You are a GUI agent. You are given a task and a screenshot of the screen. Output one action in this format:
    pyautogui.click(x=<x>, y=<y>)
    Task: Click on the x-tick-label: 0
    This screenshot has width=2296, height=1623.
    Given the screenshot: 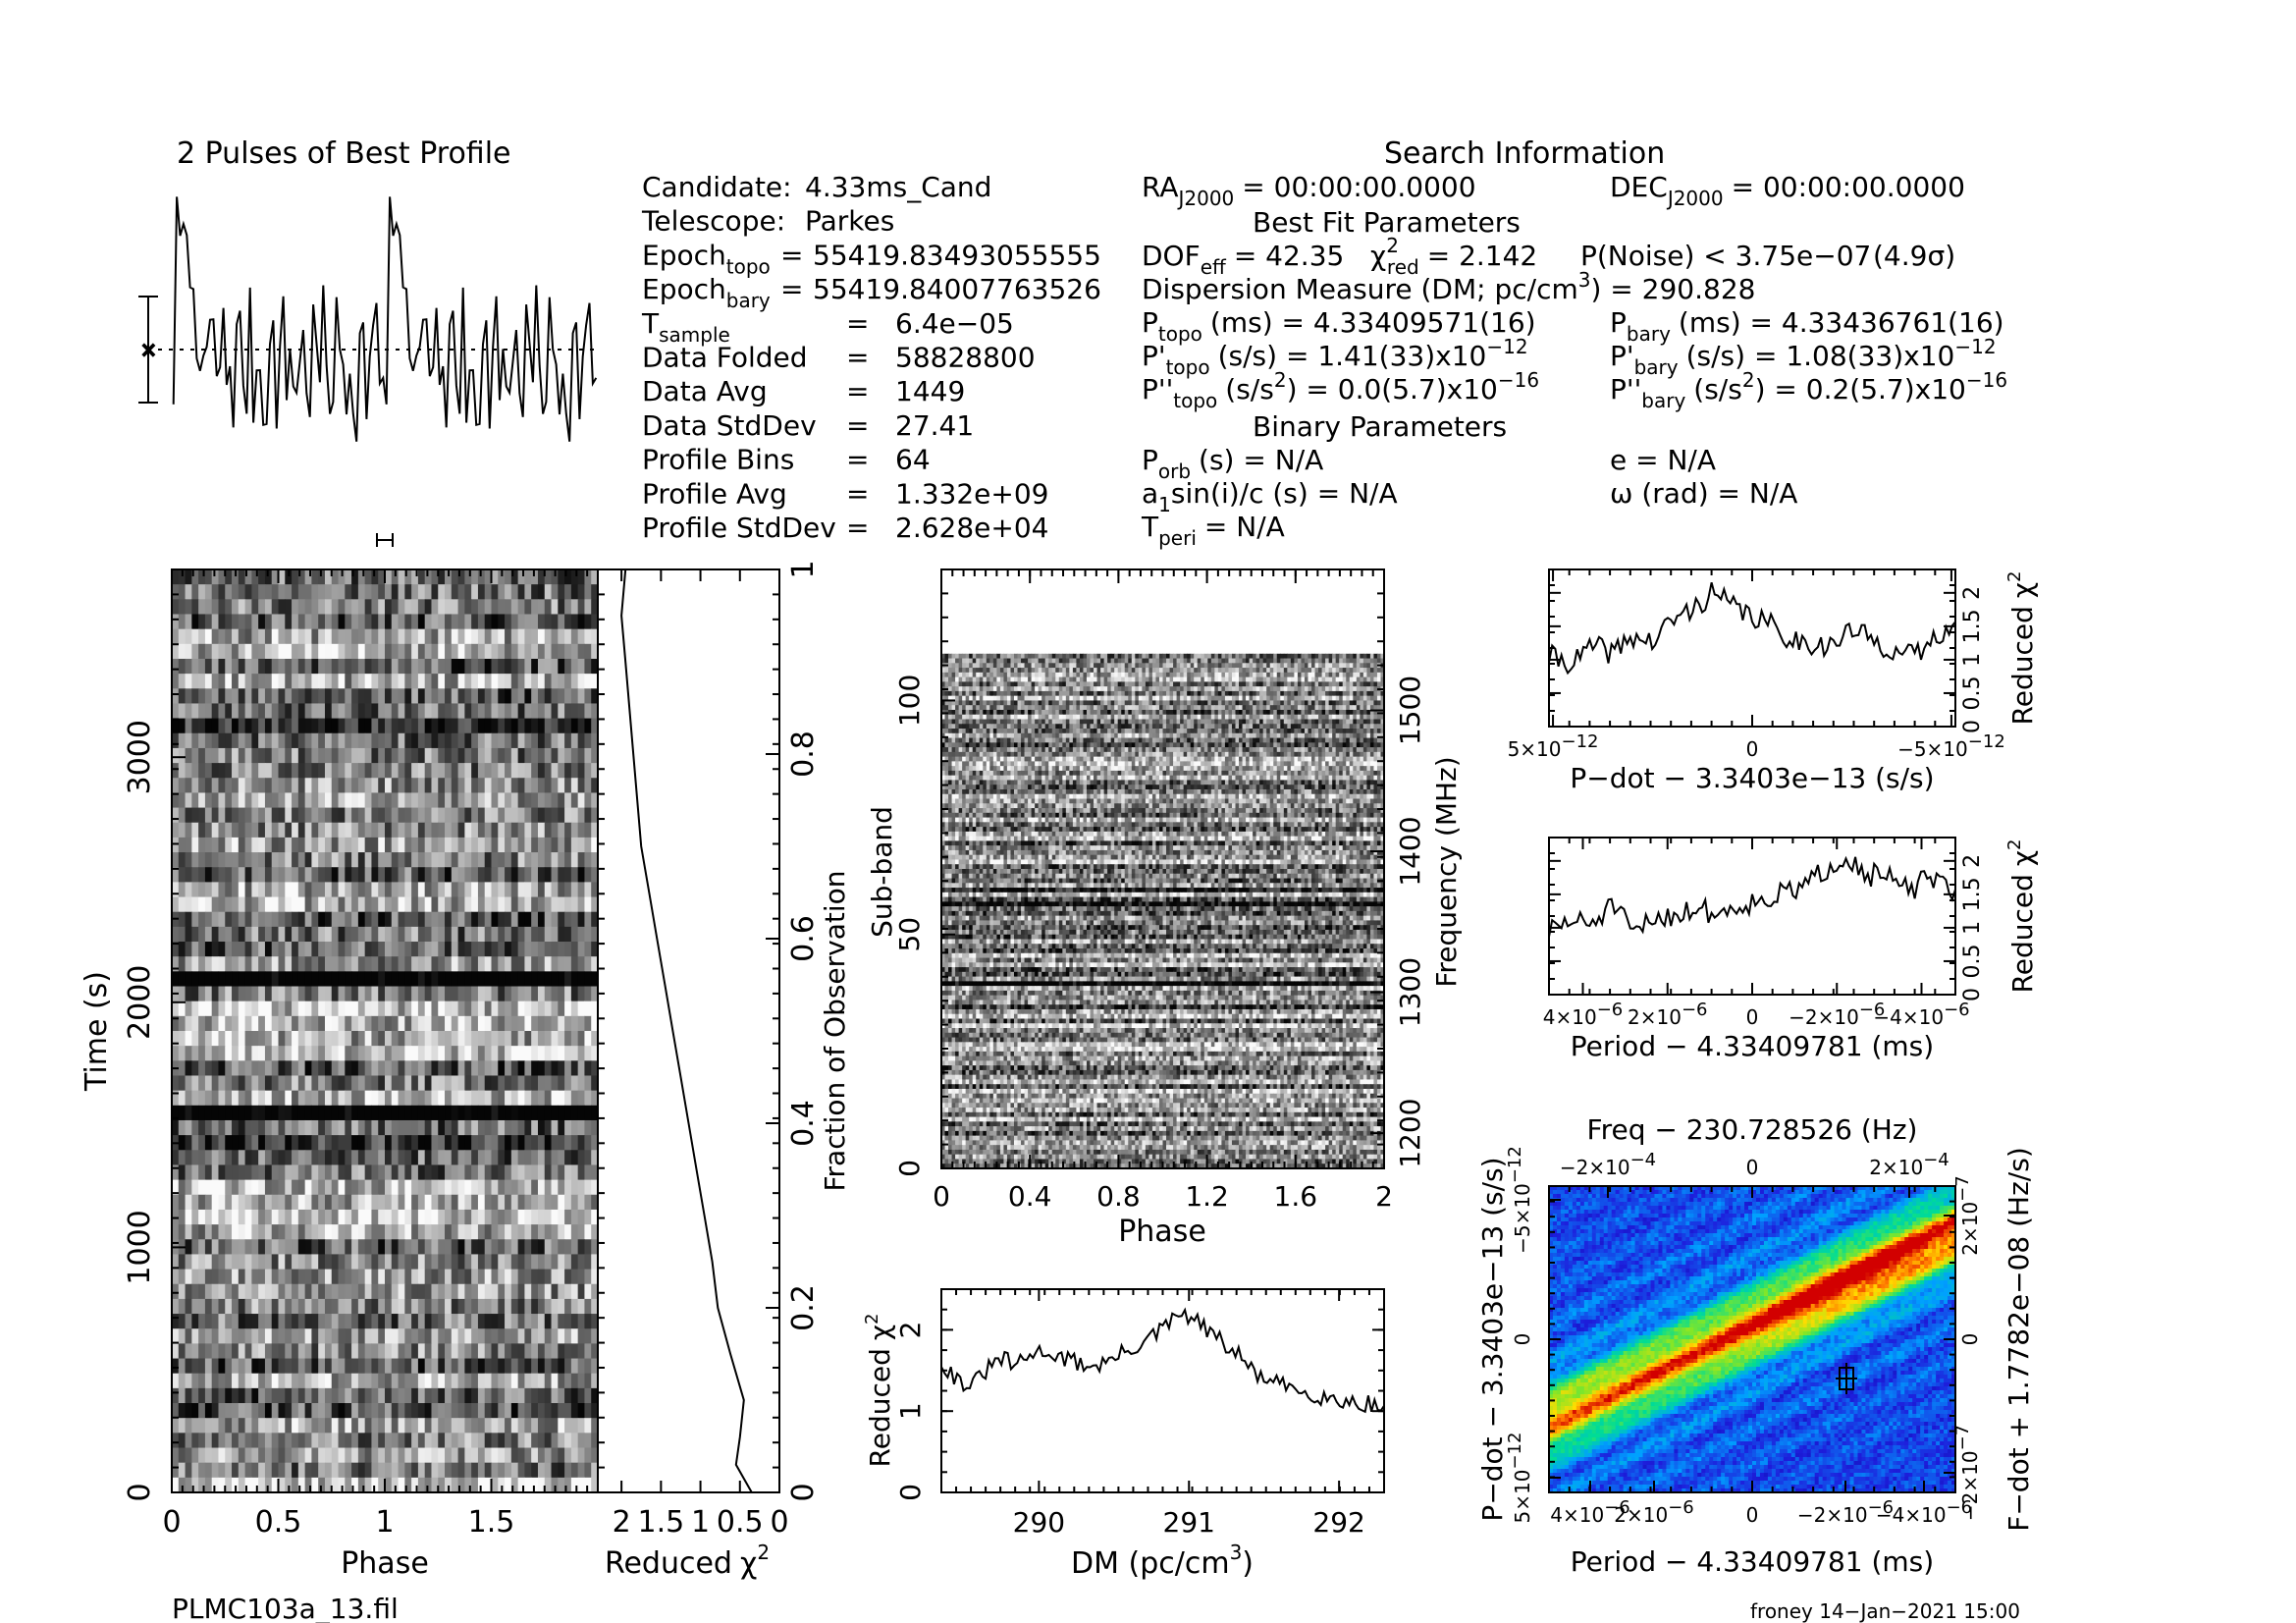 What is the action you would take?
    pyautogui.click(x=779, y=1522)
    